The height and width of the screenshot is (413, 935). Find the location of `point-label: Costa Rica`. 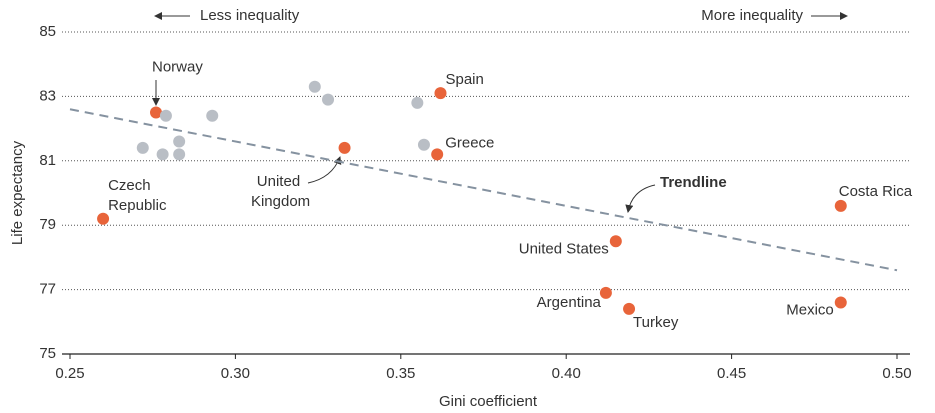

point-label: Costa Rica is located at coordinates (876, 191).